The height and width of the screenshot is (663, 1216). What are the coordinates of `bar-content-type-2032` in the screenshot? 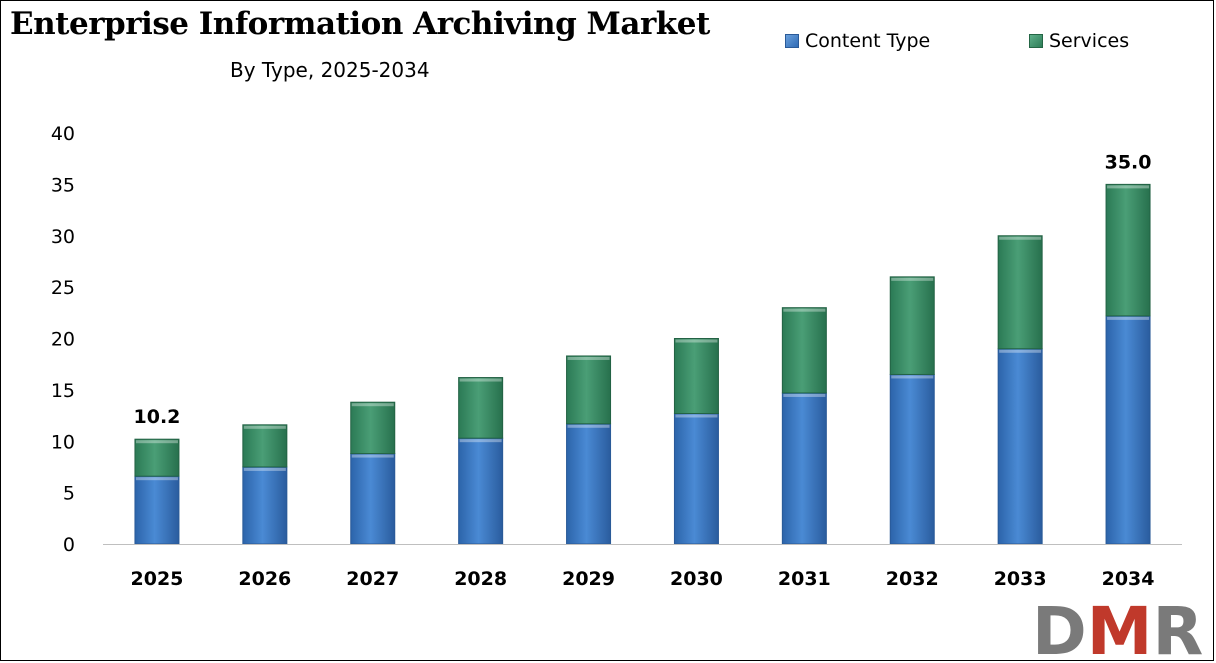 It's located at (912, 459).